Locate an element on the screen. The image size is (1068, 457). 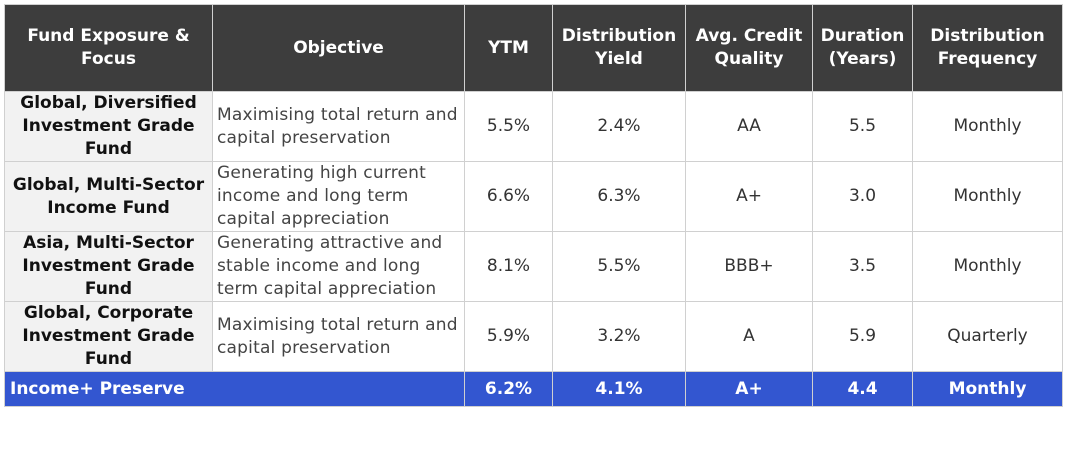
duration-cell: 3.5 is located at coordinates (862, 266).